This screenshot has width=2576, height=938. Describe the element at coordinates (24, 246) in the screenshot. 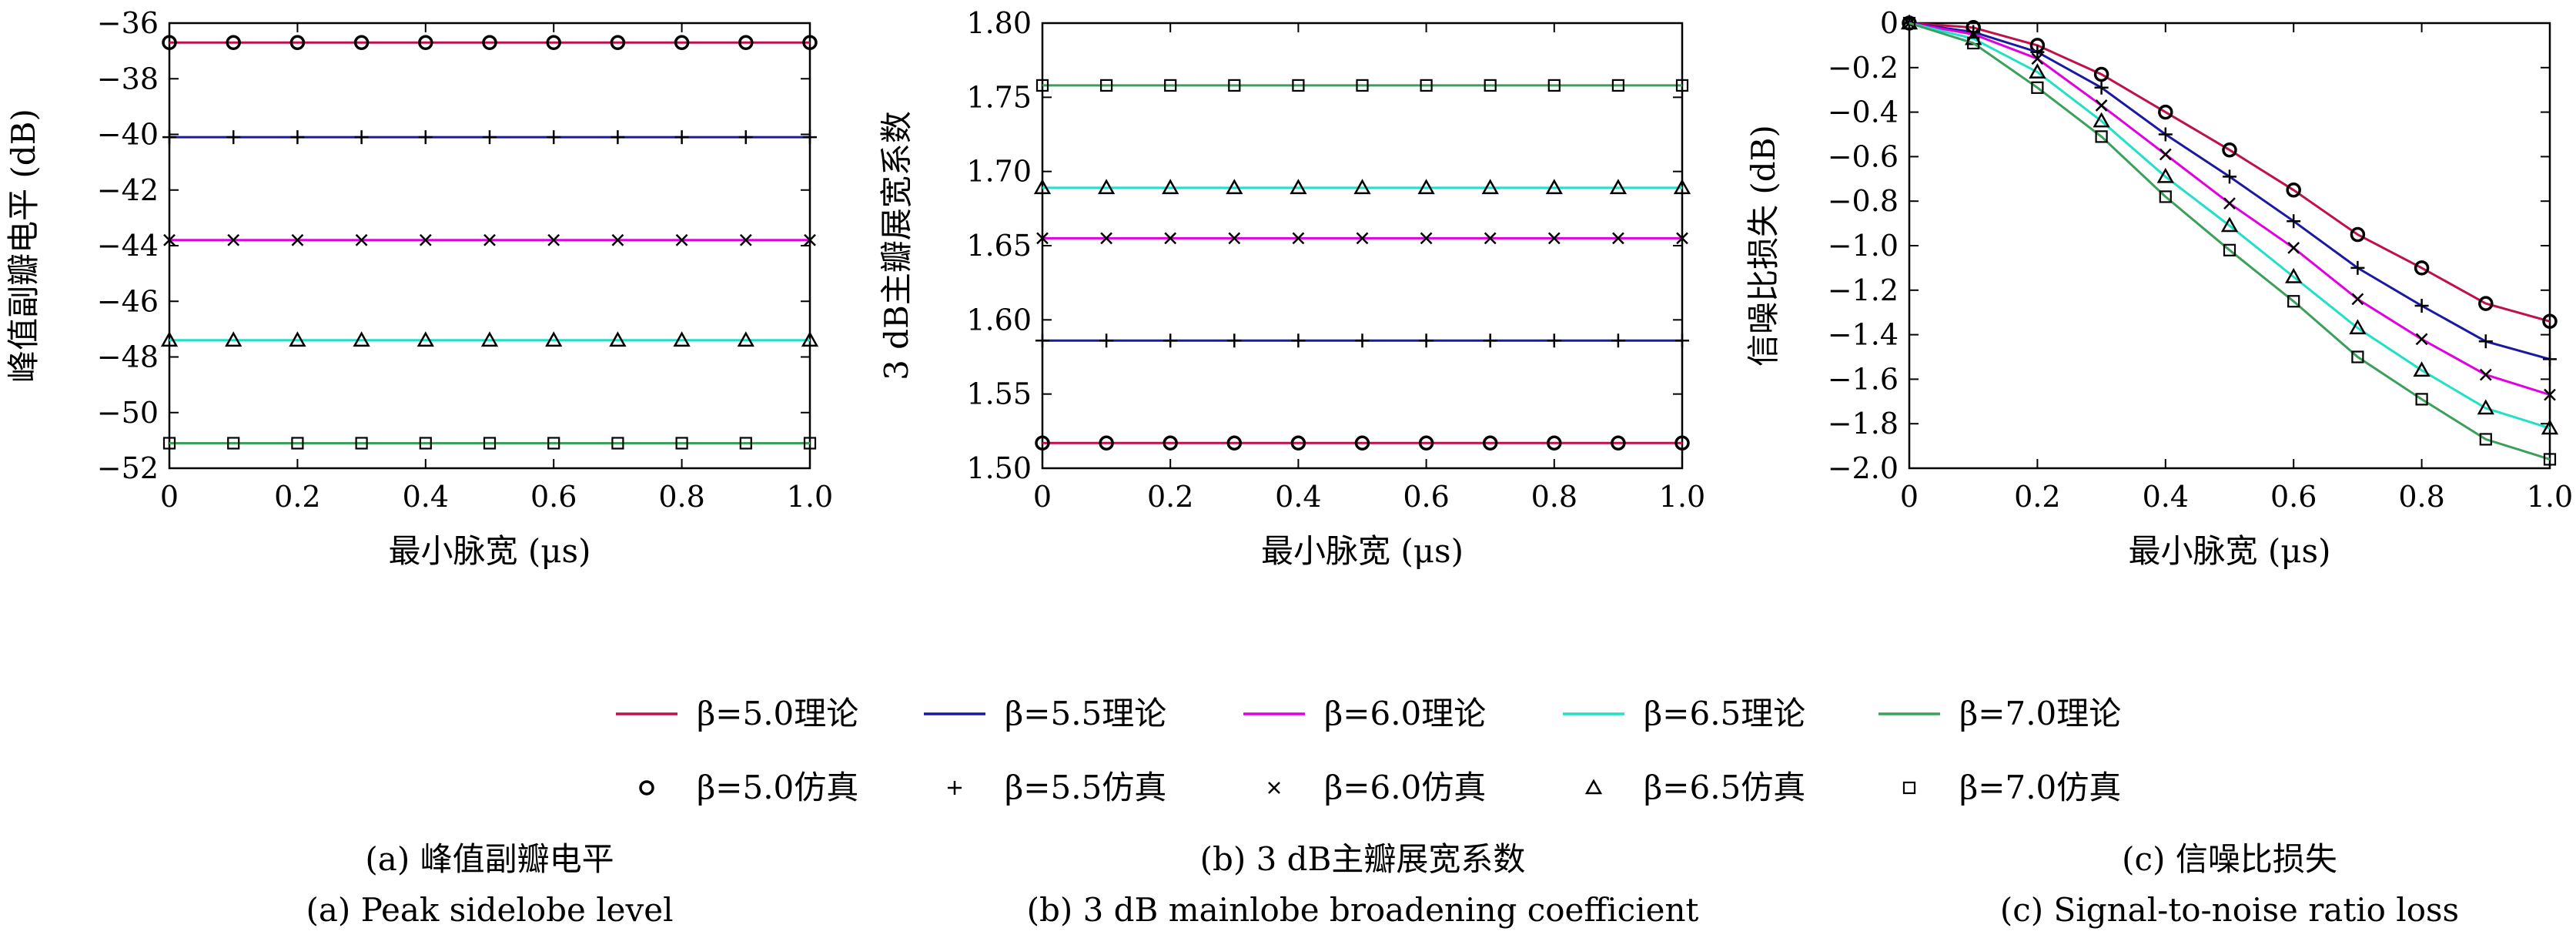

I see `y-axis-label: 峰值副瓣电平 (dB)` at that location.